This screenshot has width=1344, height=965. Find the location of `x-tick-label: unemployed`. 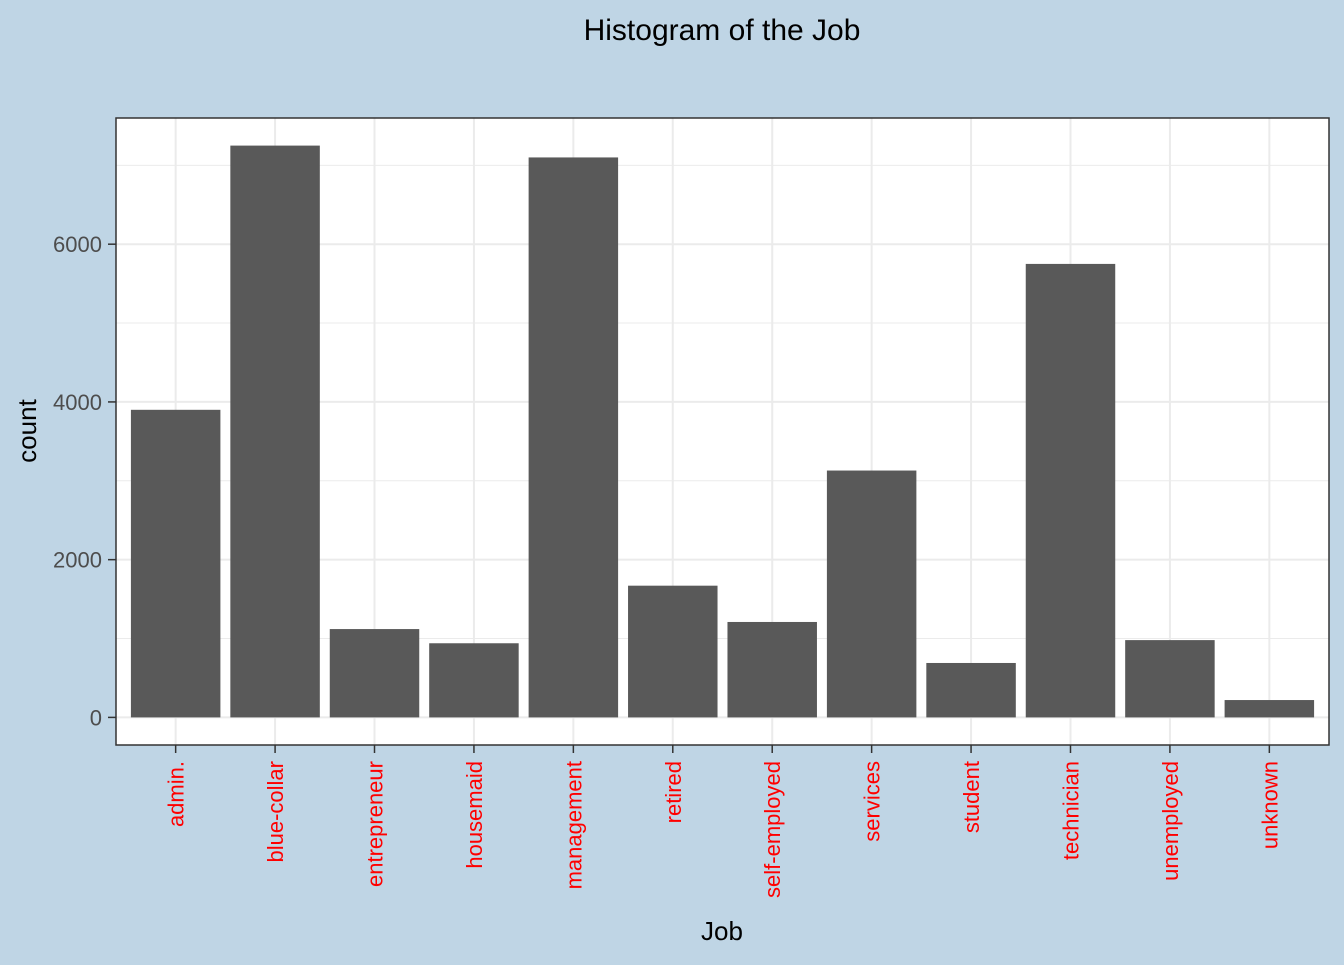

x-tick-label: unemployed is located at coordinates (1170, 821).